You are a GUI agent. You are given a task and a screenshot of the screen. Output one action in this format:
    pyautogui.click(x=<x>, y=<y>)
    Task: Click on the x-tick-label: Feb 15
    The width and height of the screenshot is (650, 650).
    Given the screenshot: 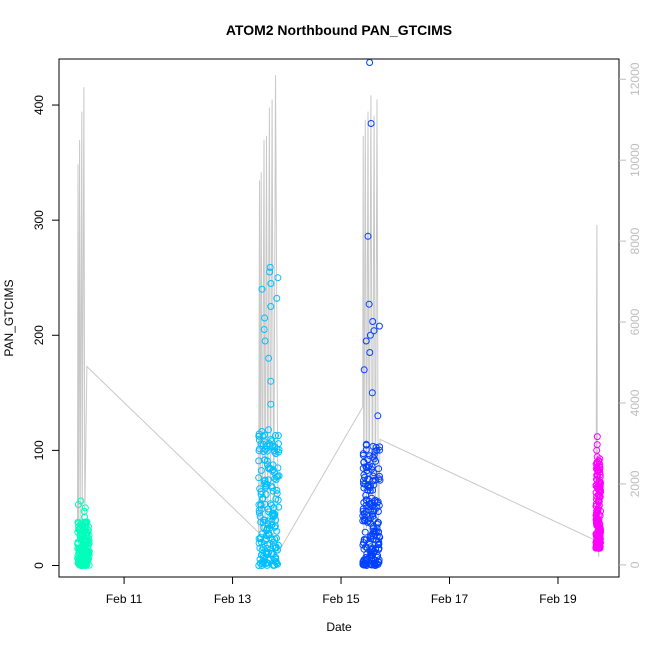 What is the action you would take?
    pyautogui.click(x=341, y=599)
    